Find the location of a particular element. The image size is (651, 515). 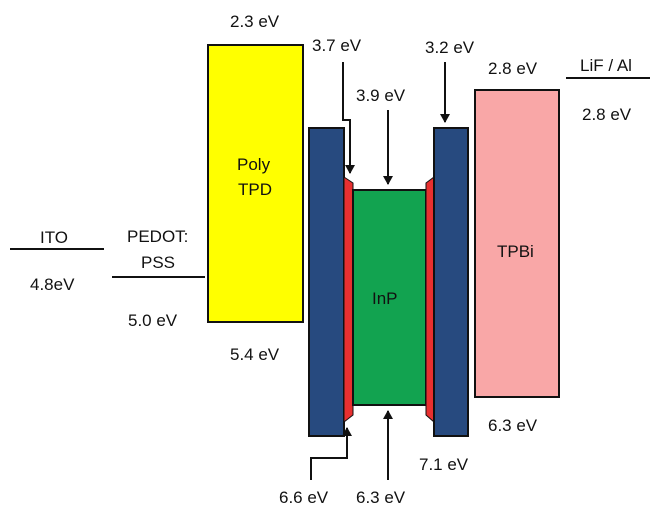

core-vb-label: 6.3 eV is located at coordinates (381, 497).